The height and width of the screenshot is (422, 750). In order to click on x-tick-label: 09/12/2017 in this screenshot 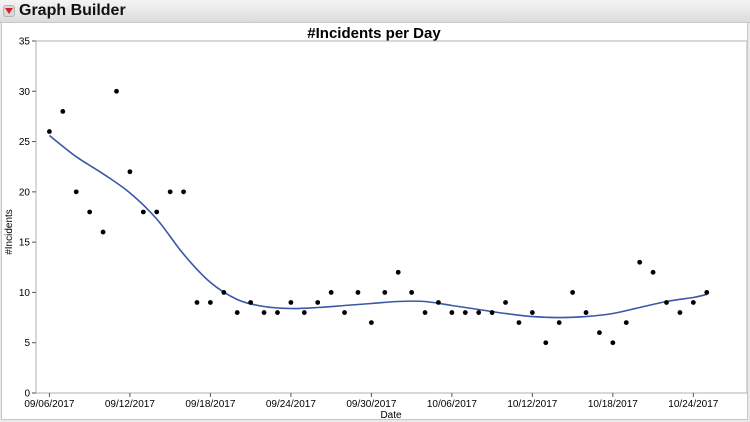, I will do `click(130, 404)`.